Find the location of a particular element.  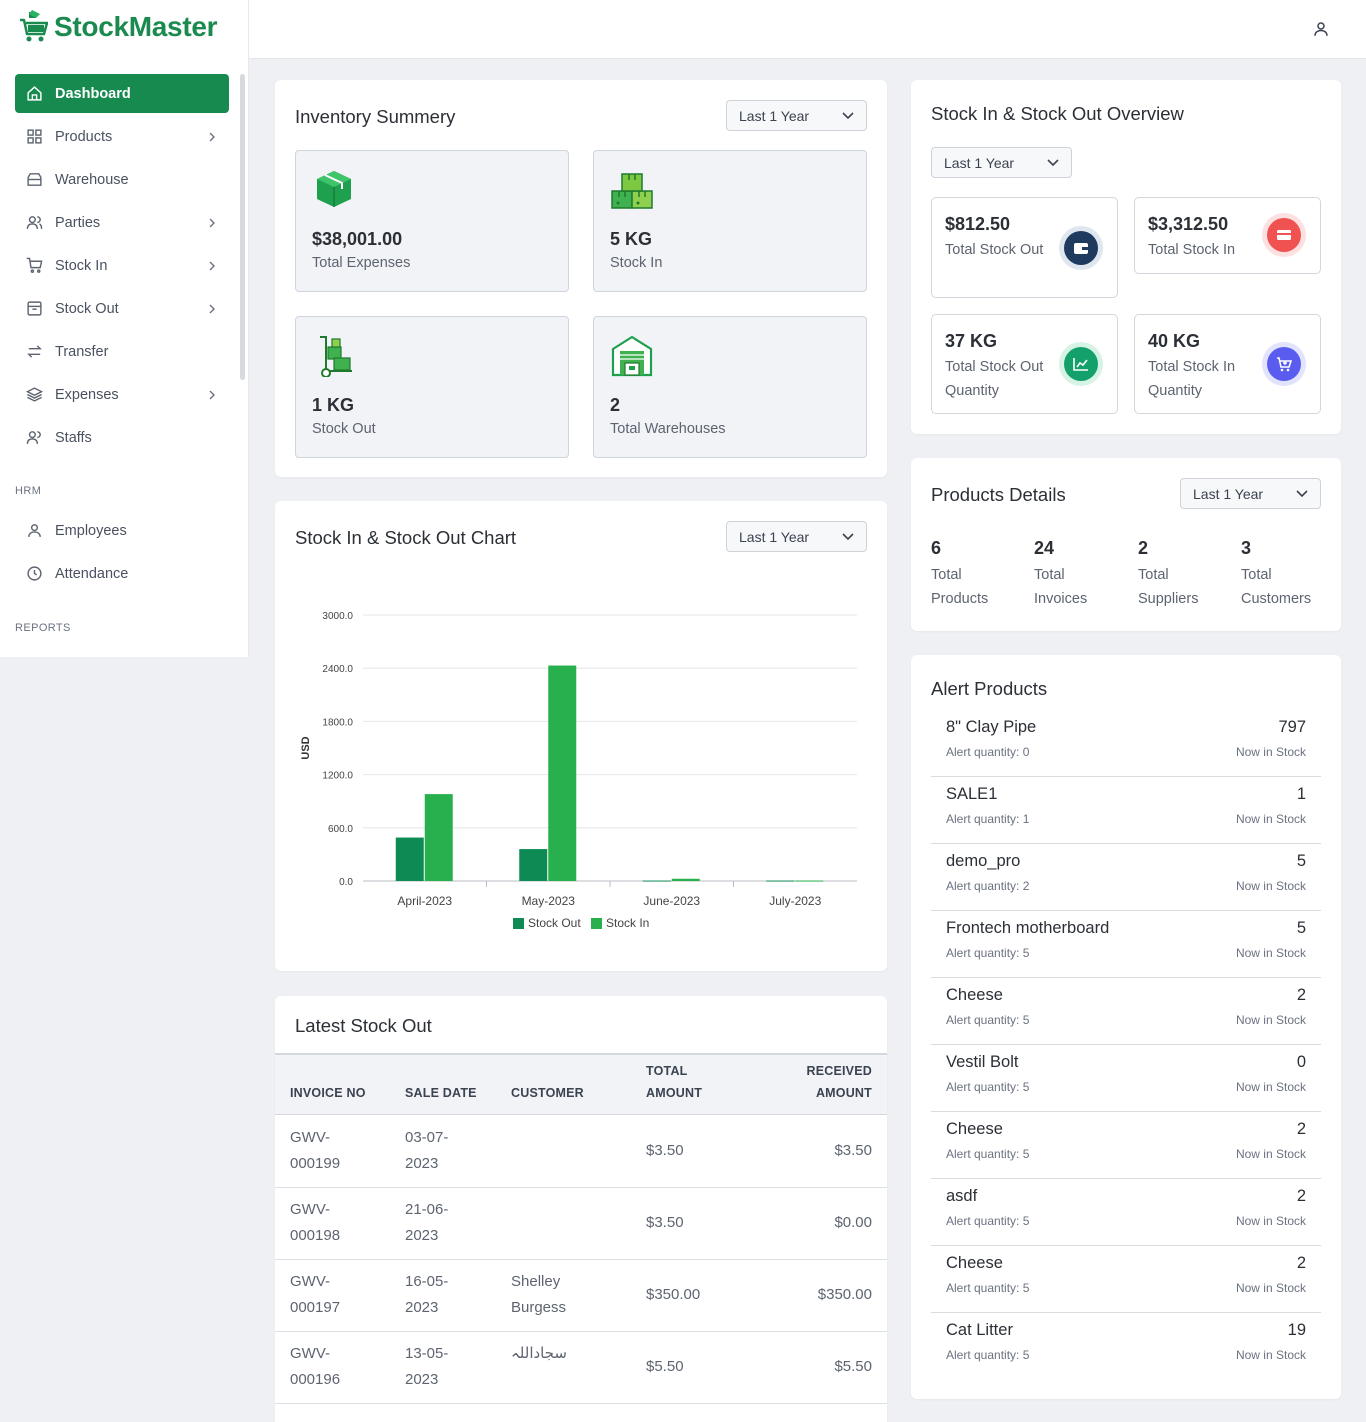

stock-count: 797 is located at coordinates (1292, 727).